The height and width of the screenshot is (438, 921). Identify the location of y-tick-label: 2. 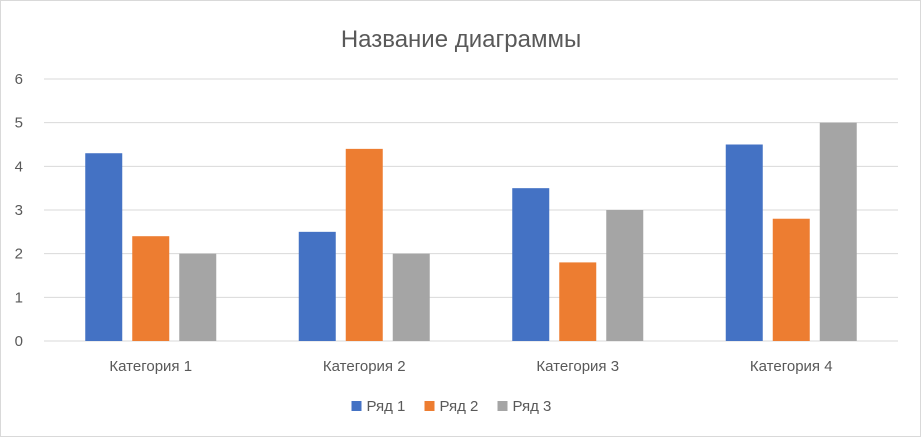
(19, 254).